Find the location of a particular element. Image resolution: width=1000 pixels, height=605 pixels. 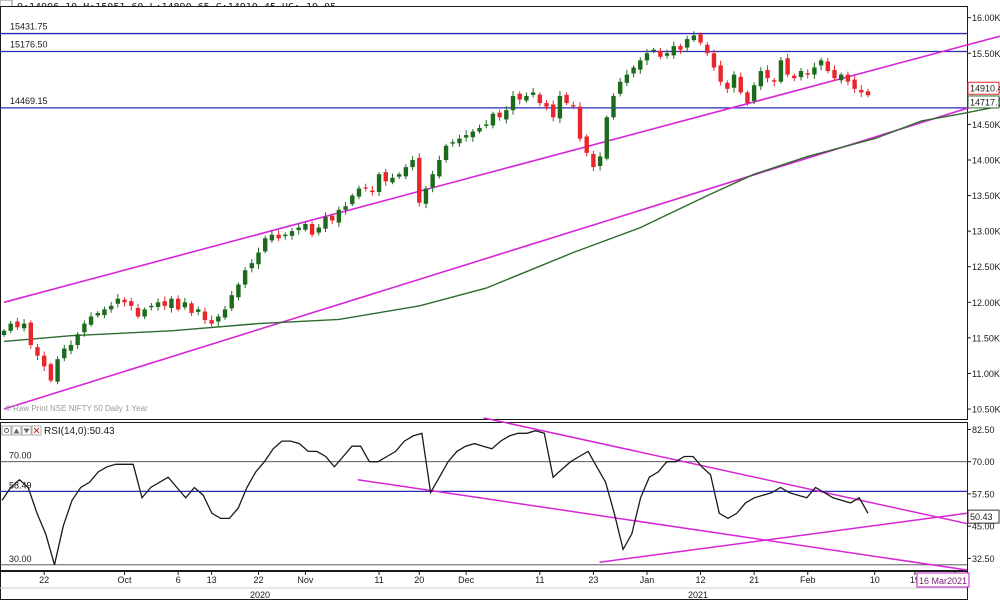

horizontal-level-label: 14469.15 is located at coordinates (29, 101).